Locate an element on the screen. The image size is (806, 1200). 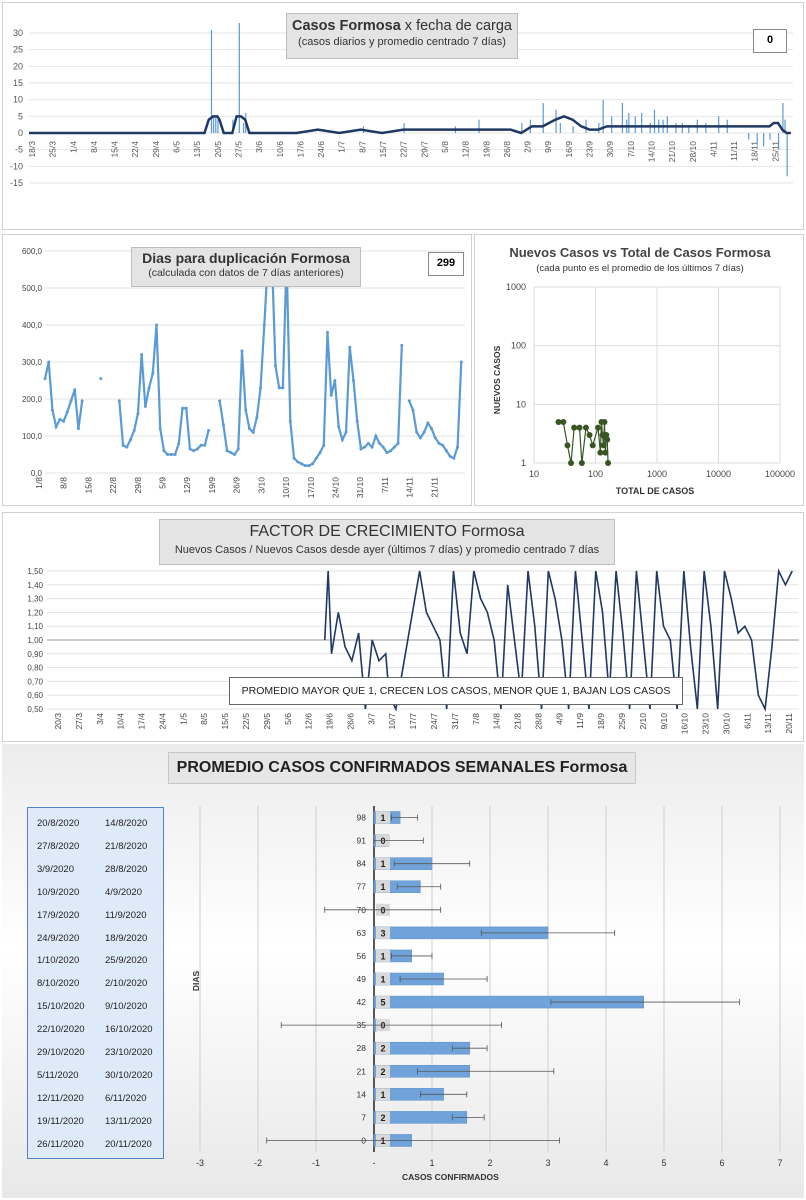
x-tick-label: 3/4 is located at coordinates (100, 719).